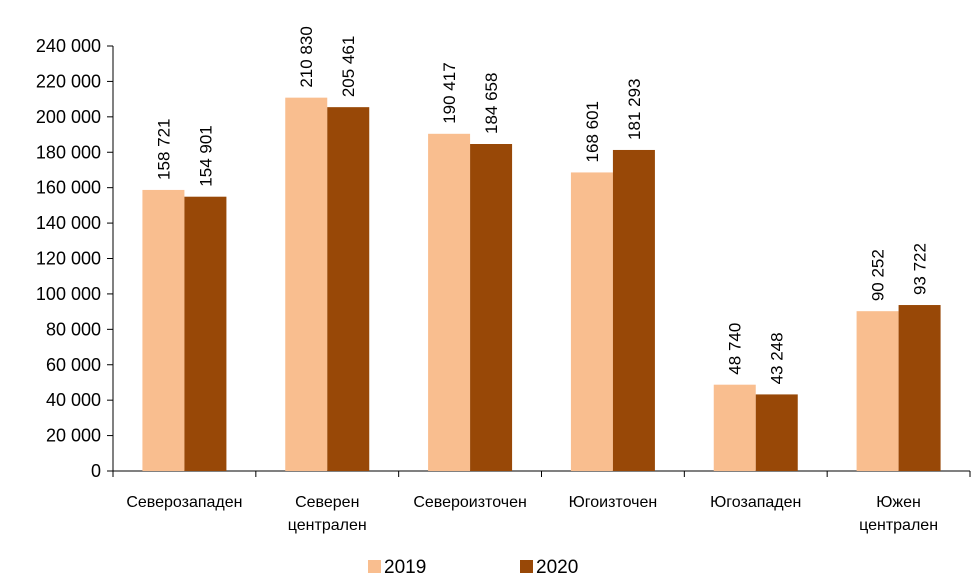 The image size is (977, 582). I want to click on x-category-label-line: Югозападен, so click(755, 502).